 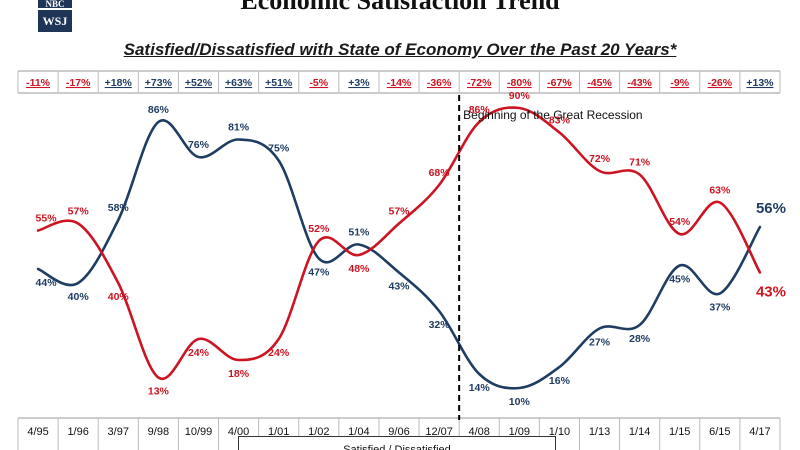 I want to click on net-change-label: -26%, so click(x=720, y=83).